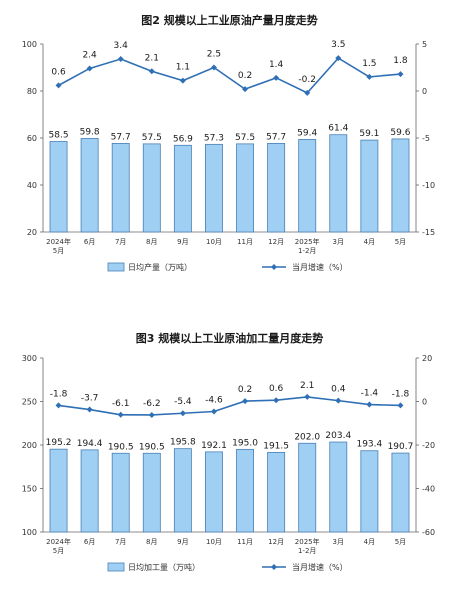 This screenshot has width=459, height=594. Describe the element at coordinates (120, 542) in the screenshot. I see `x-tick-label: 7月` at that location.